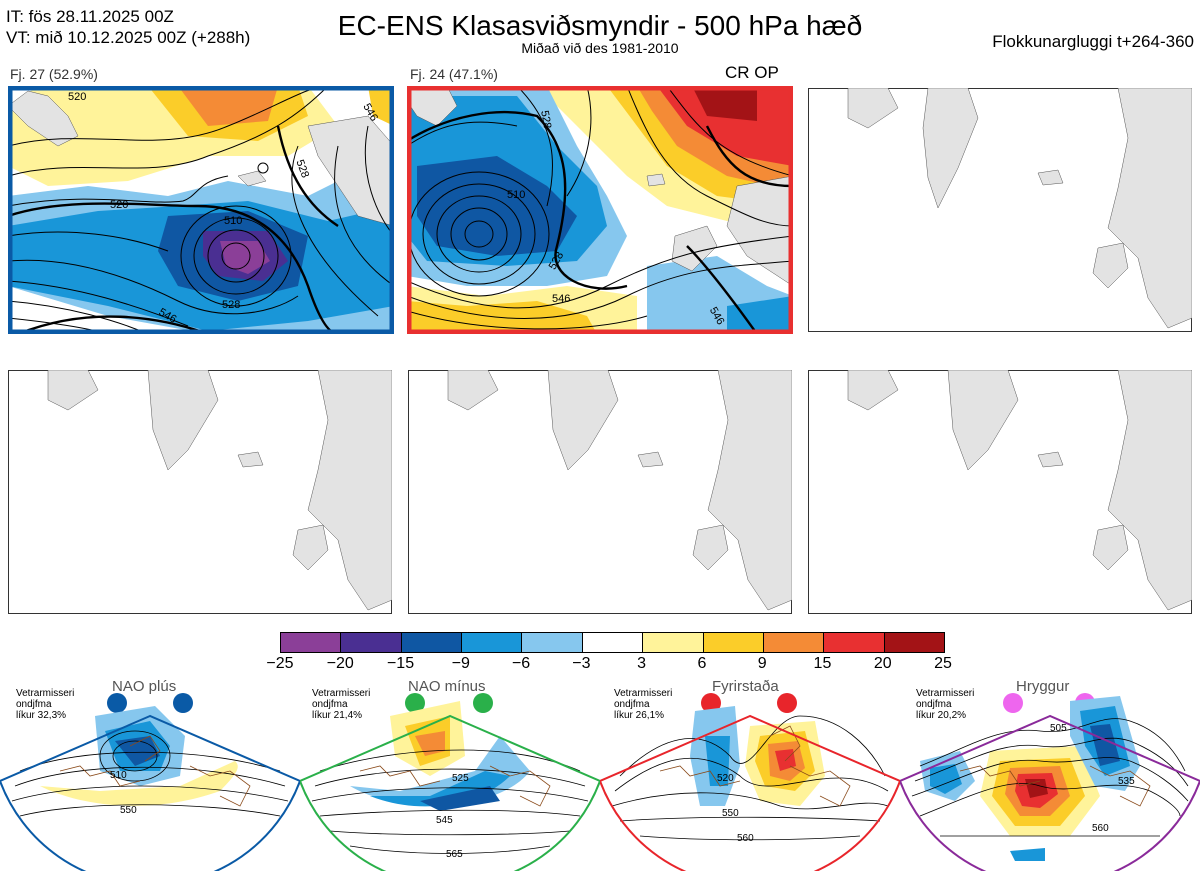 The width and height of the screenshot is (1200, 871). Describe the element at coordinates (516, 195) in the screenshot. I see `cluster-2-contour-label: 510` at that location.